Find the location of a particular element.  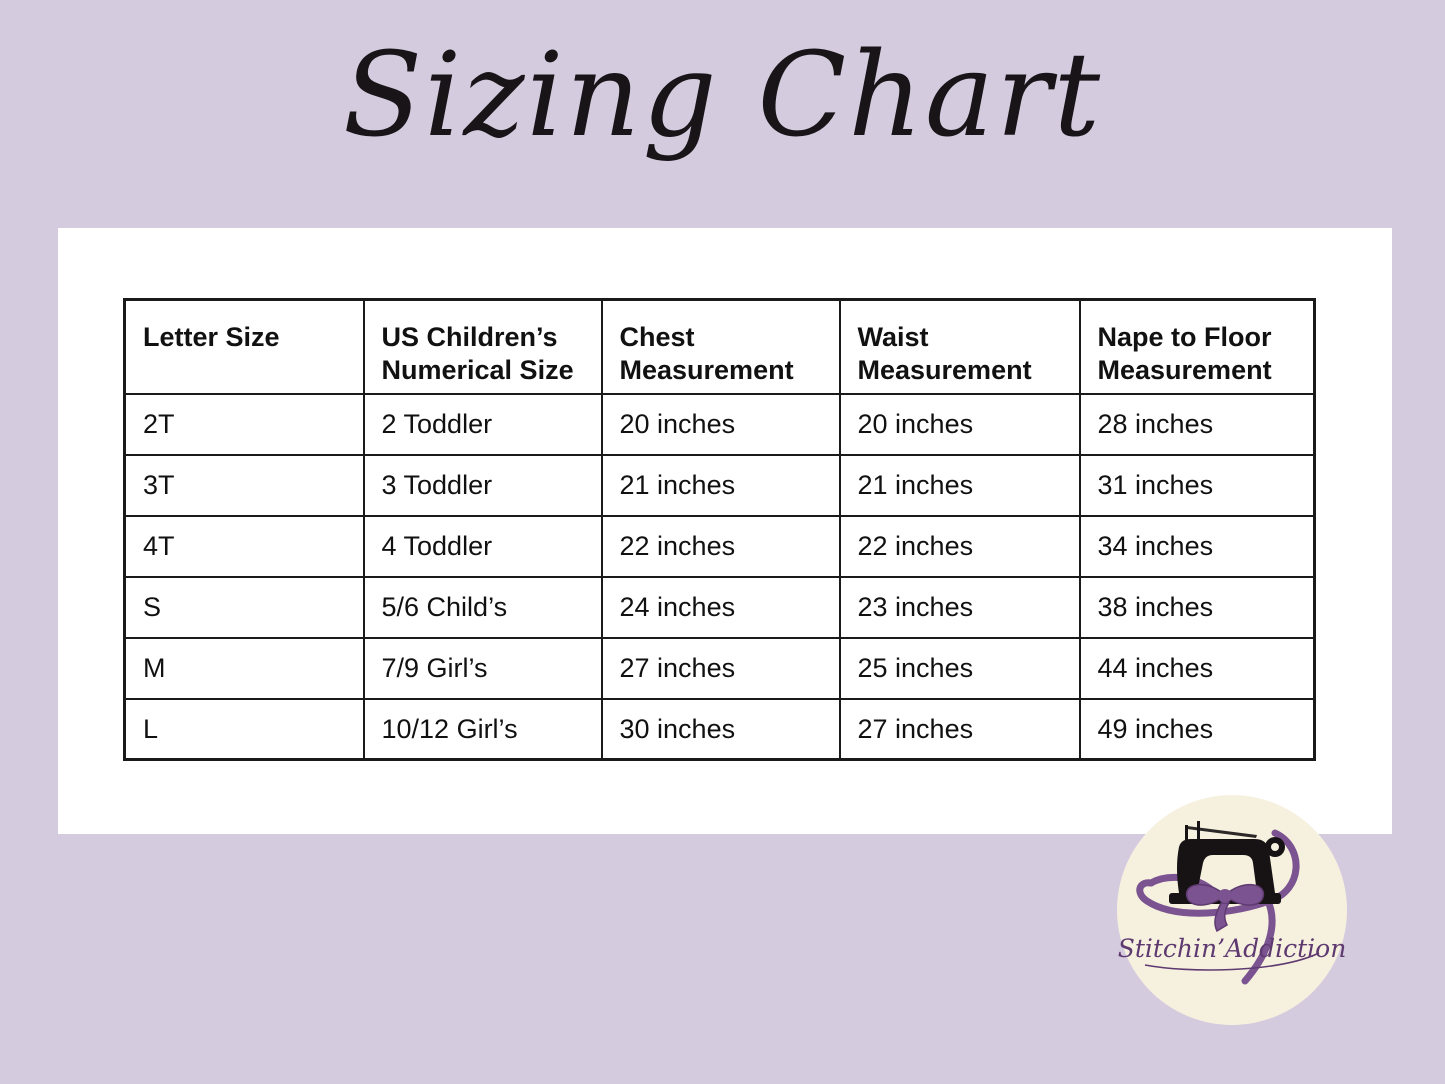

brand-logo: Stitchin’Addiction is located at coordinates (1232, 910).